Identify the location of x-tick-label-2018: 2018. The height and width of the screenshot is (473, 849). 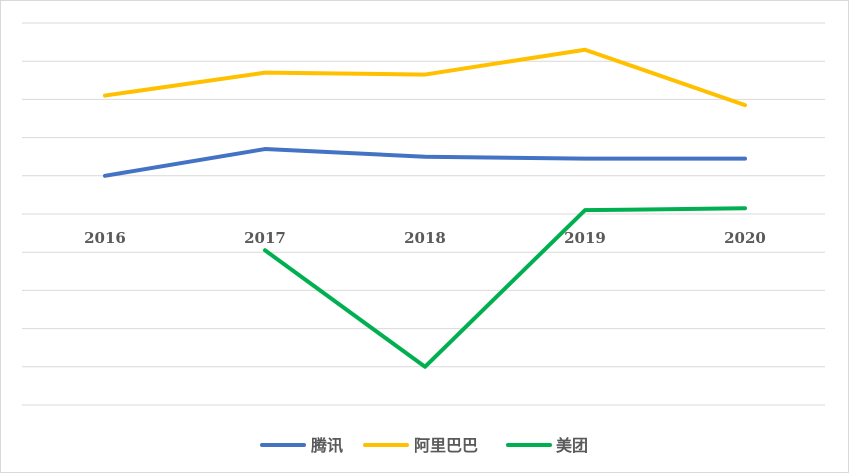
(425, 238).